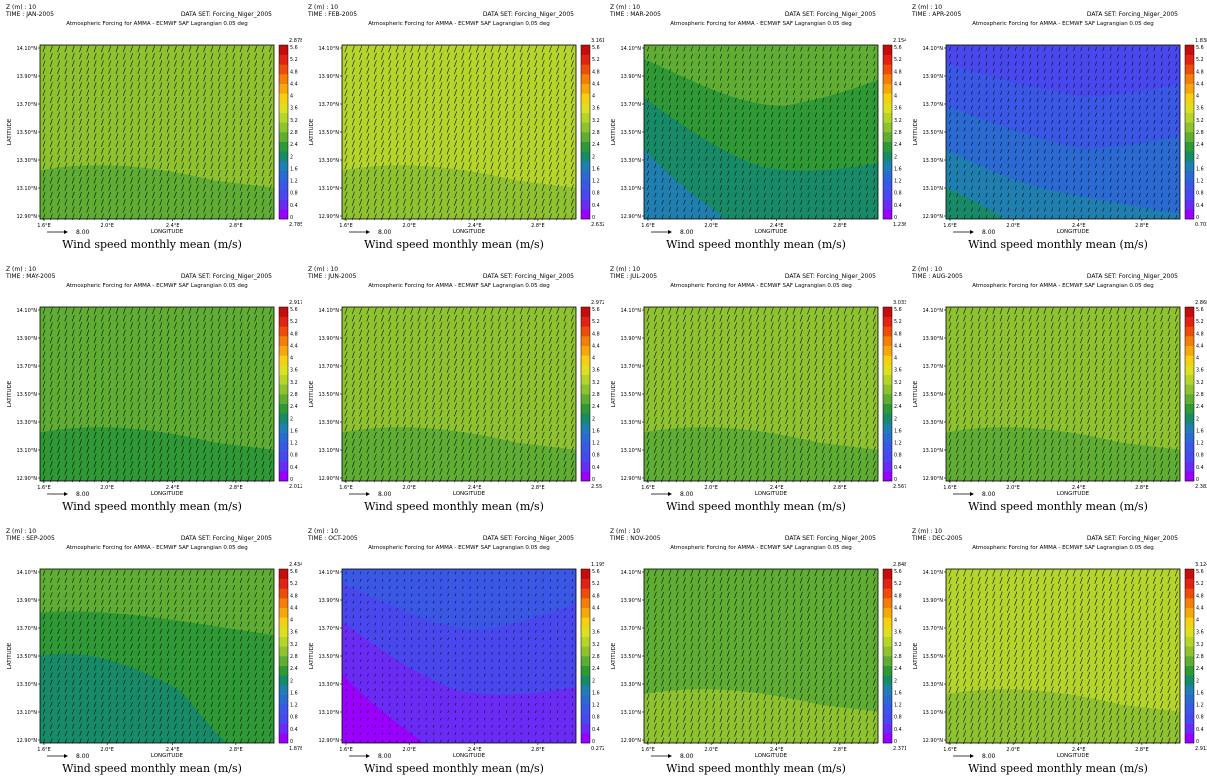 The width and height of the screenshot is (1207, 780). Describe the element at coordinates (26, 49) in the screenshot. I see `y-tick-label: 14.10°N` at that location.